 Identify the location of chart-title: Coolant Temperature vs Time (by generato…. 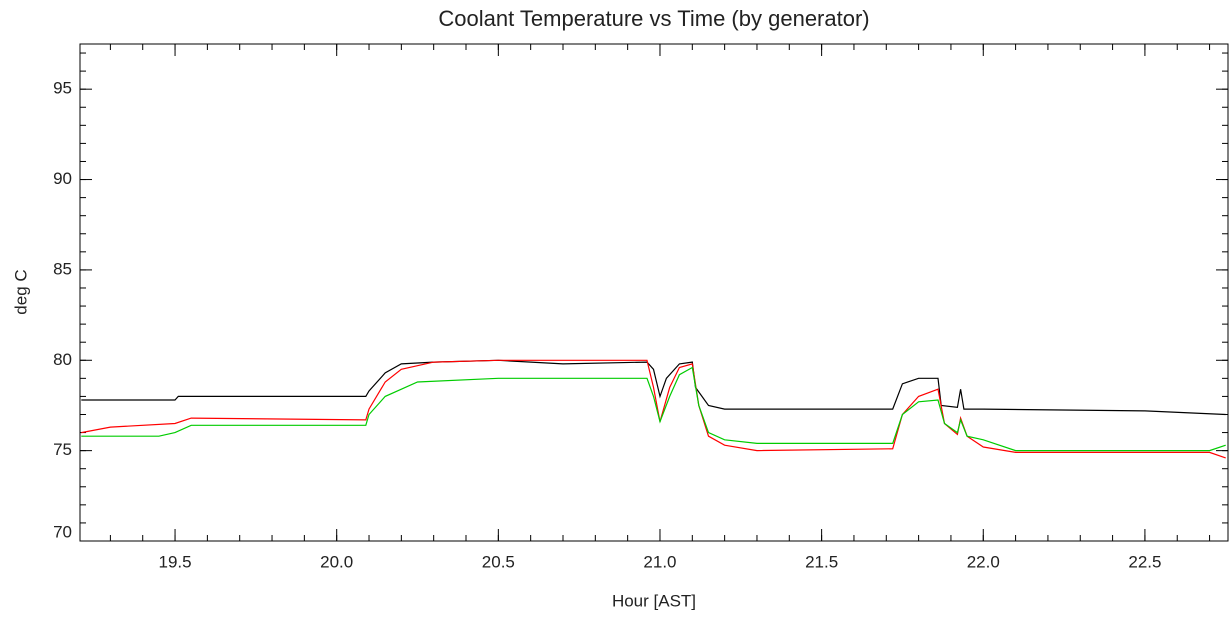
(653, 18).